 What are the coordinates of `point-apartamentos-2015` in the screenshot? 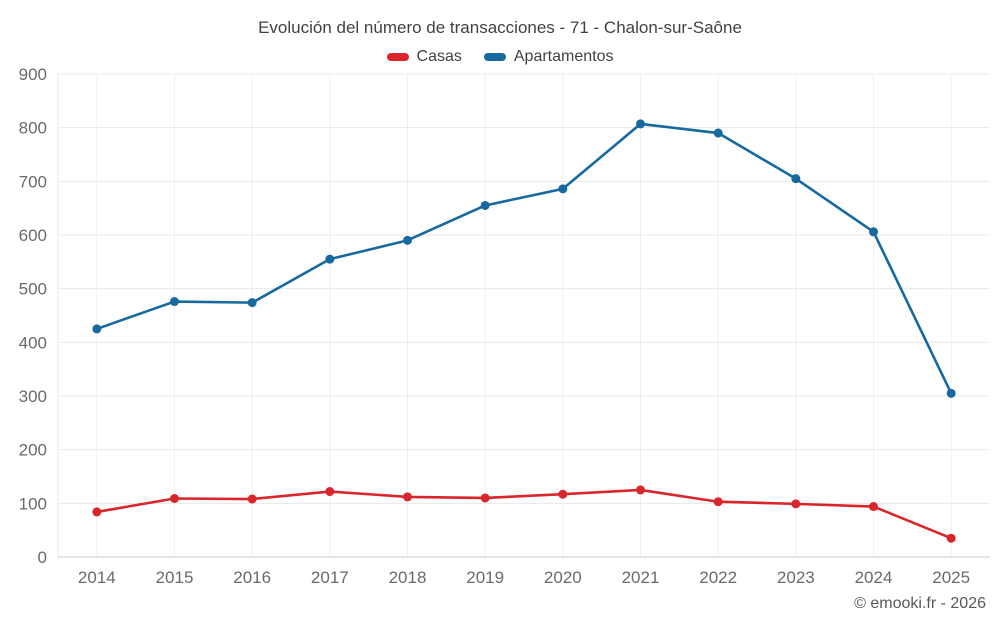 It's located at (174, 302).